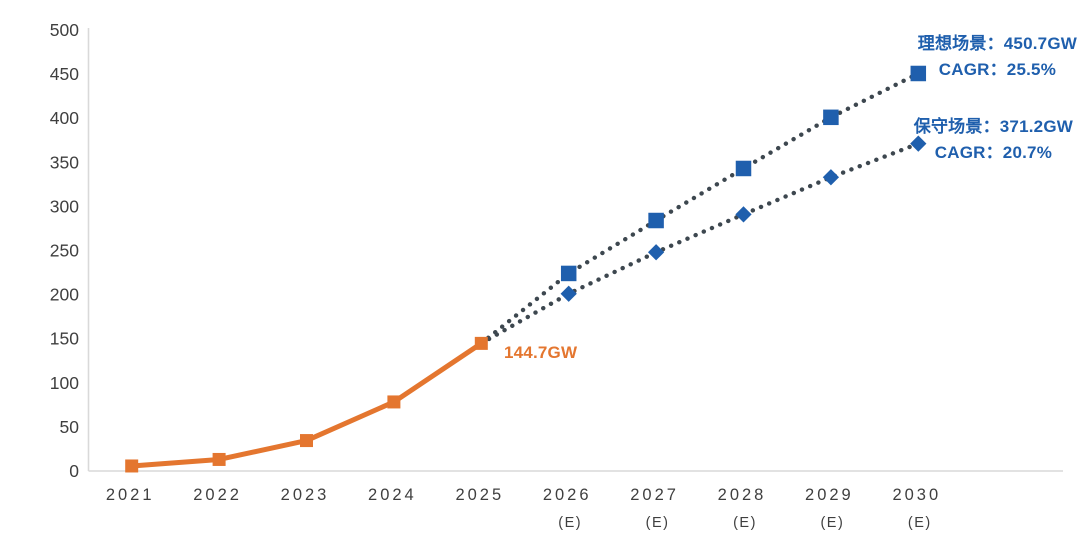  What do you see at coordinates (742, 495) in the screenshot?
I see `x-axis-year-label: 2028` at bounding box center [742, 495].